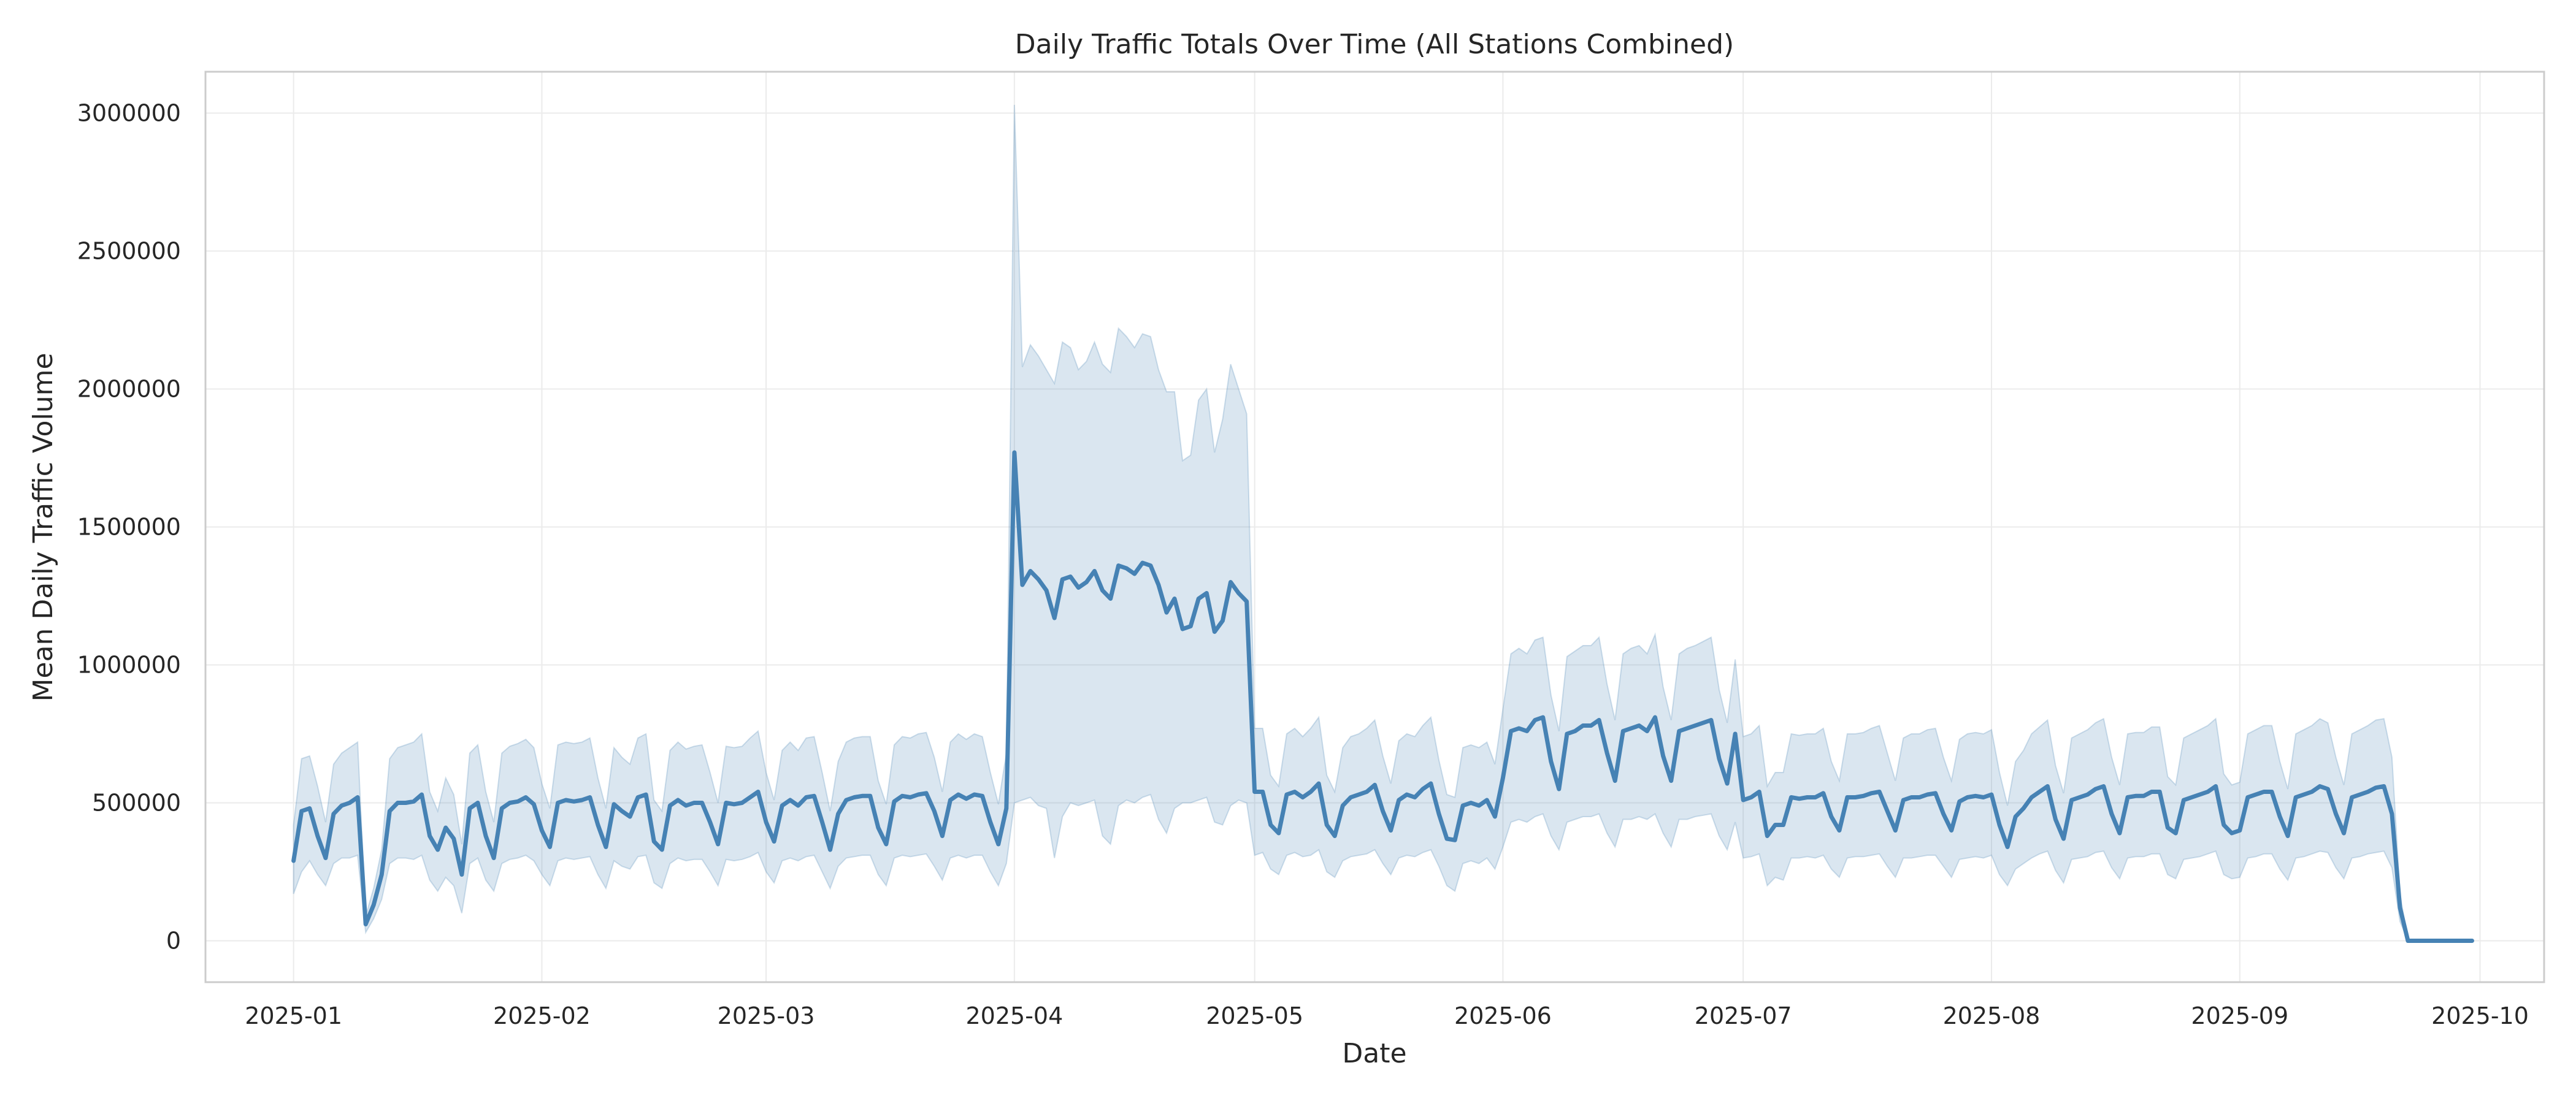  Describe the element at coordinates (129, 389) in the screenshot. I see `y-tick-label: 2000000` at that location.